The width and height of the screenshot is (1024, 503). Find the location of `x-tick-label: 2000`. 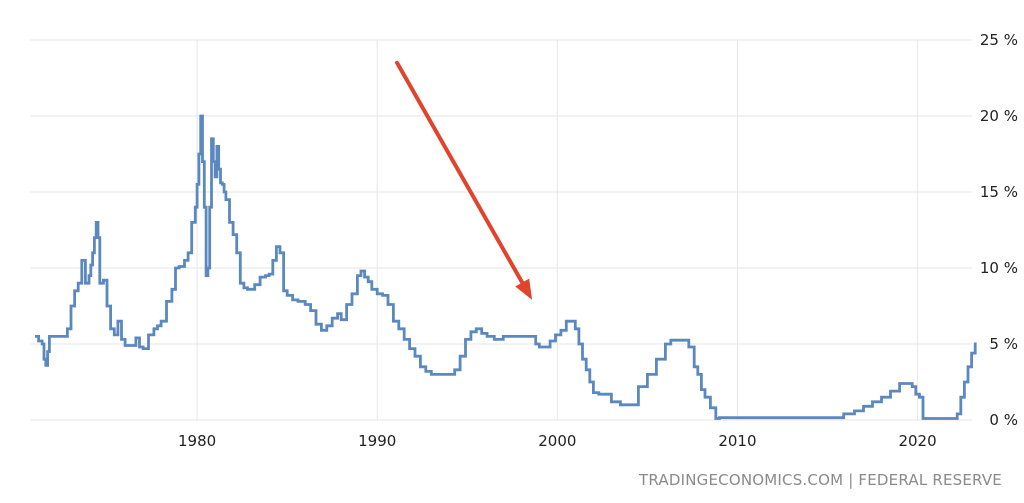

x-tick-label: 2000 is located at coordinates (557, 441).